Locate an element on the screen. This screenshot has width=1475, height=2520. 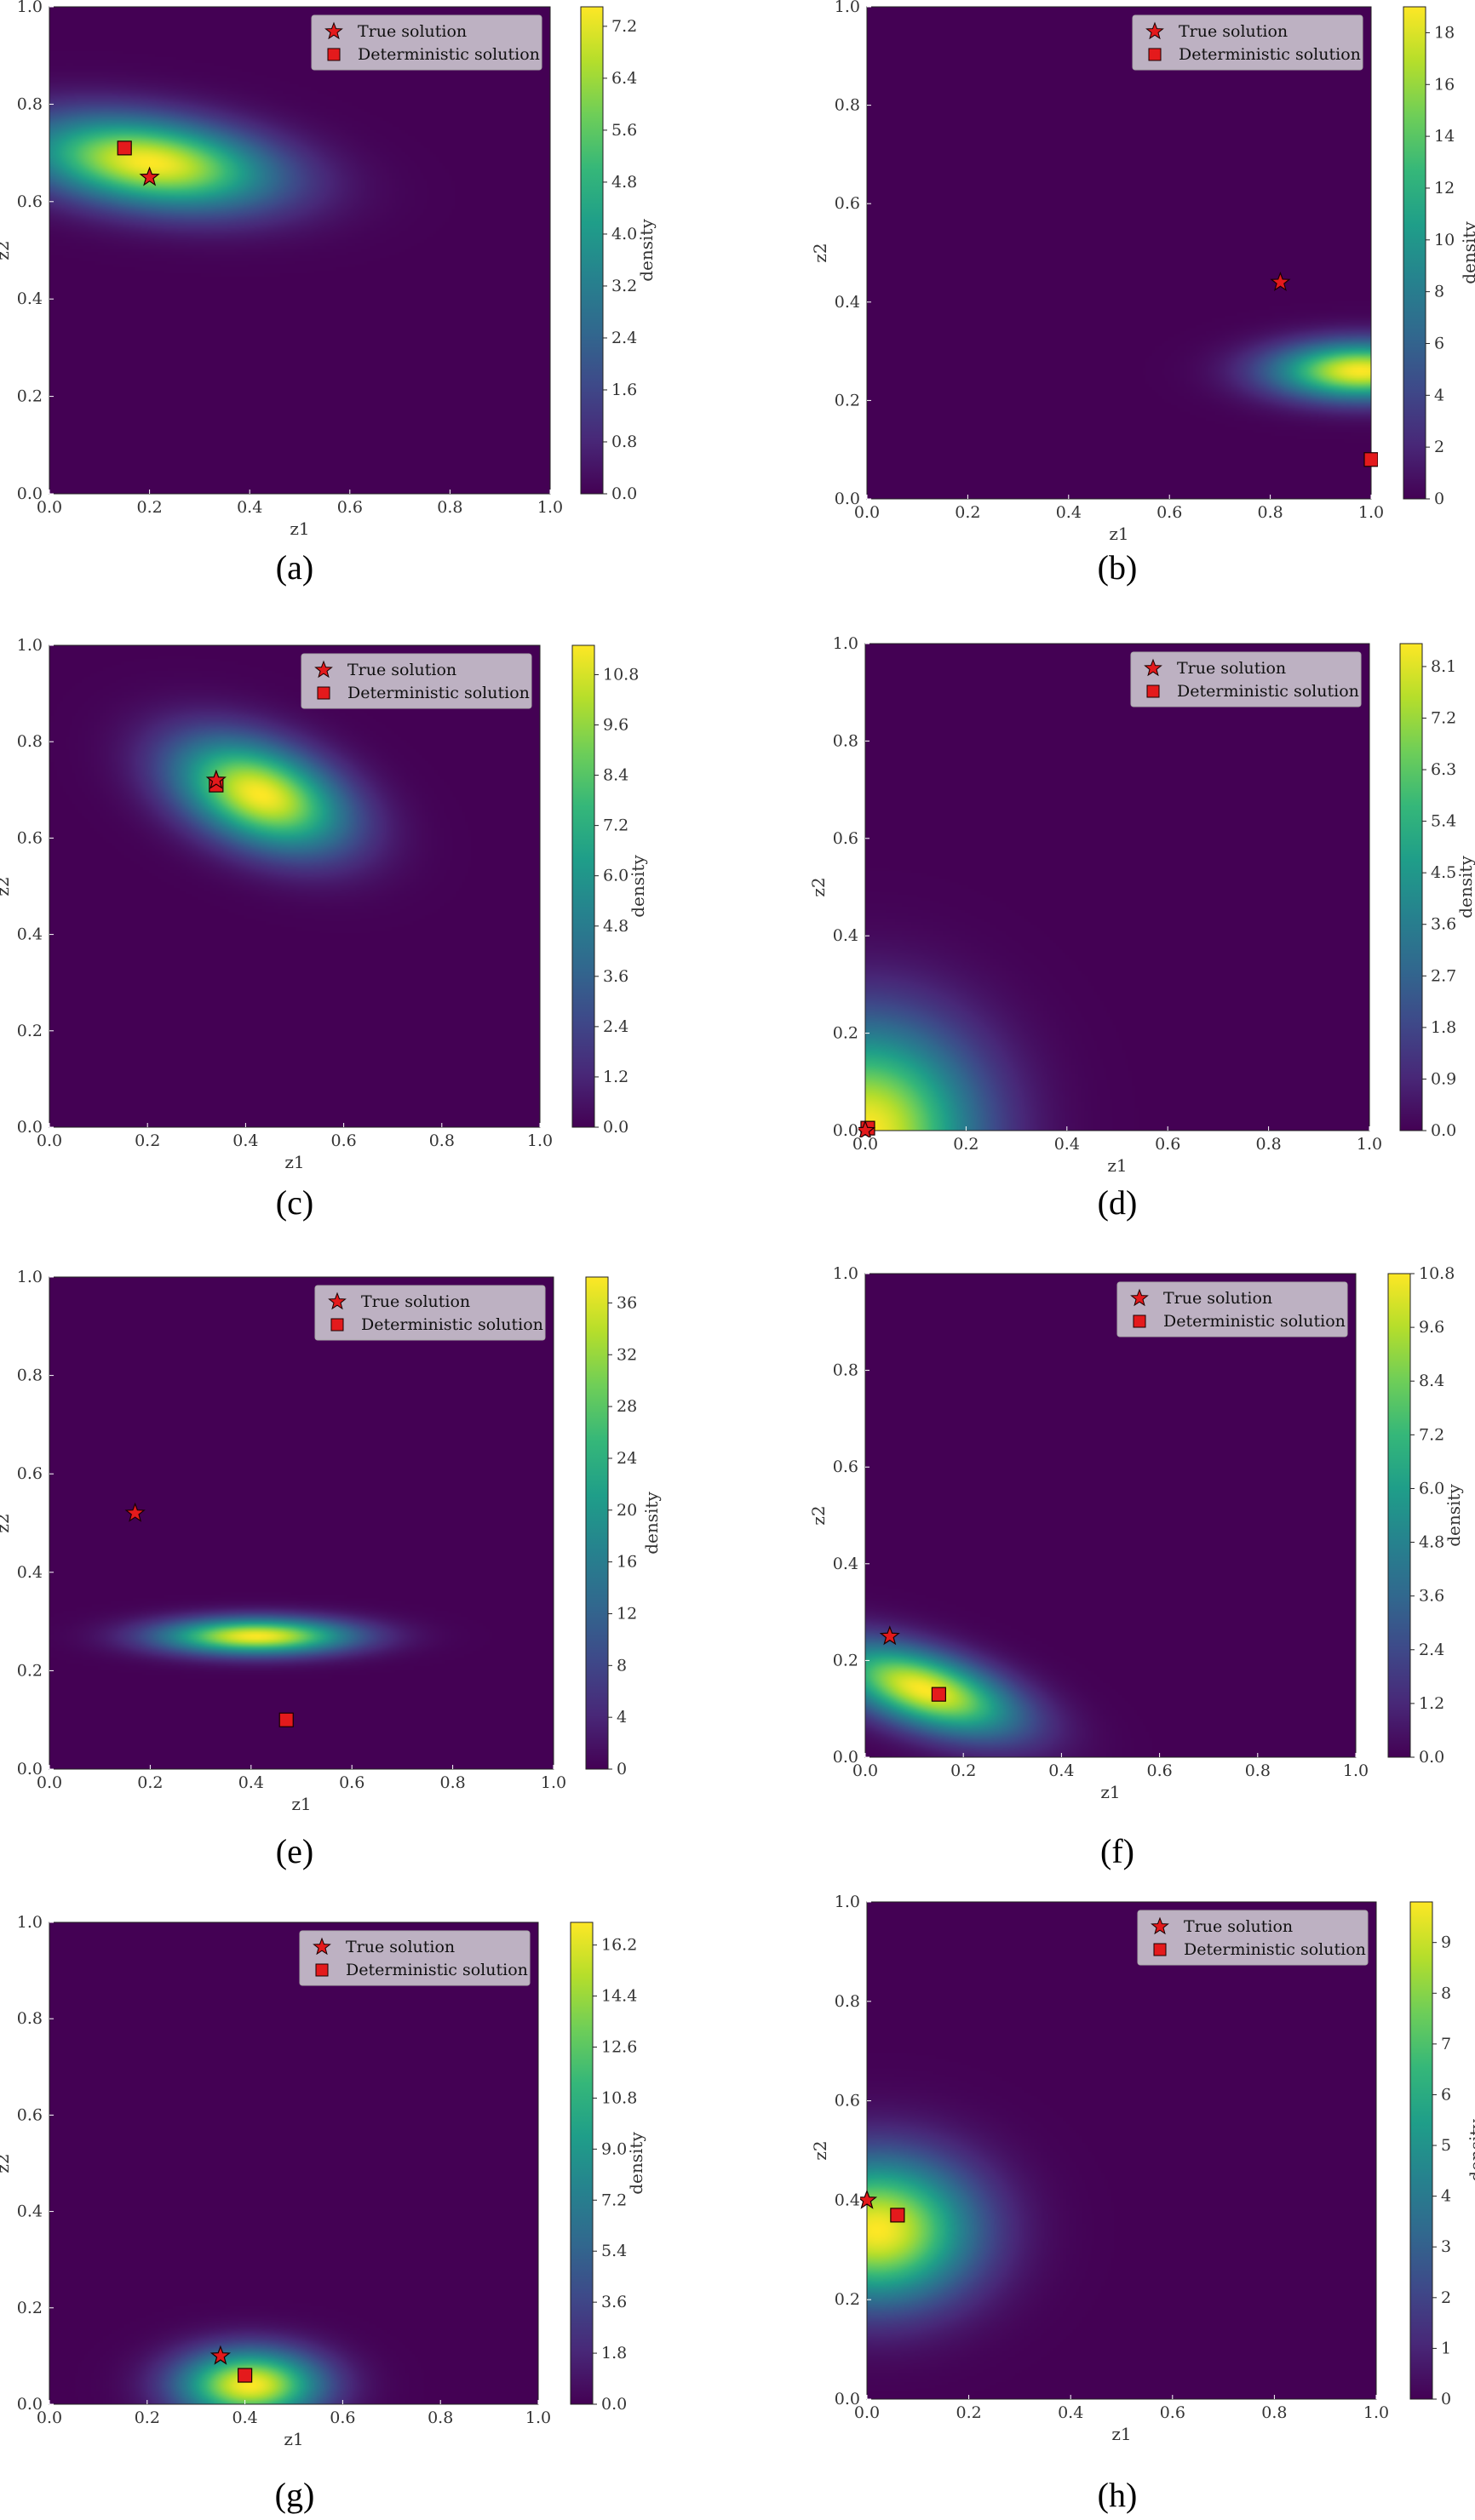
colorbar-tick-label: 28 is located at coordinates (627, 1406).